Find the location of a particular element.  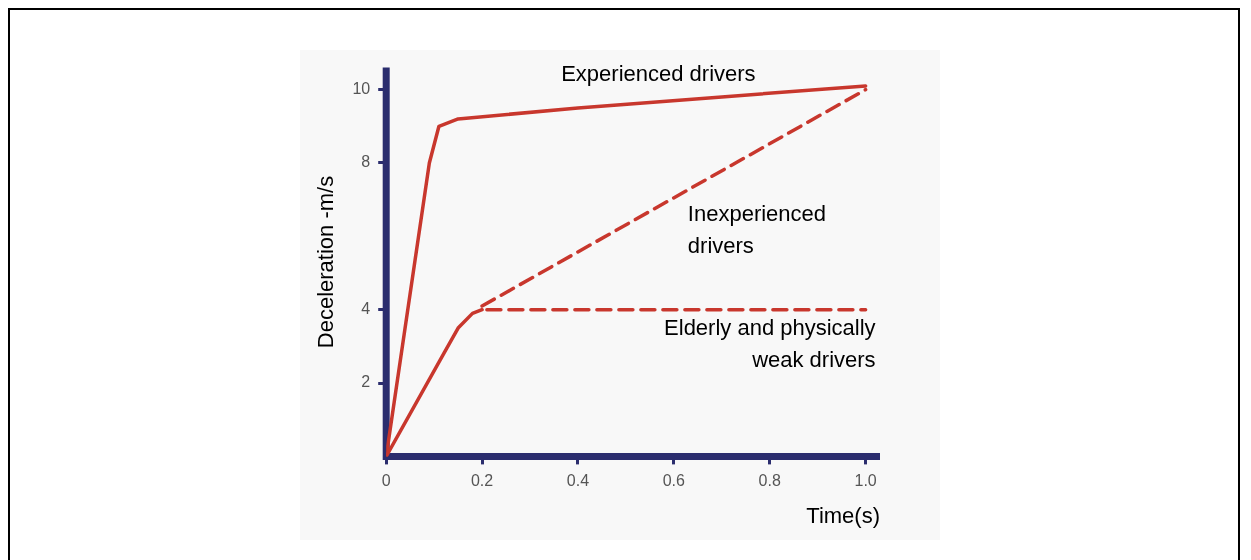

y-tick-label: 8 is located at coordinates (366, 162).